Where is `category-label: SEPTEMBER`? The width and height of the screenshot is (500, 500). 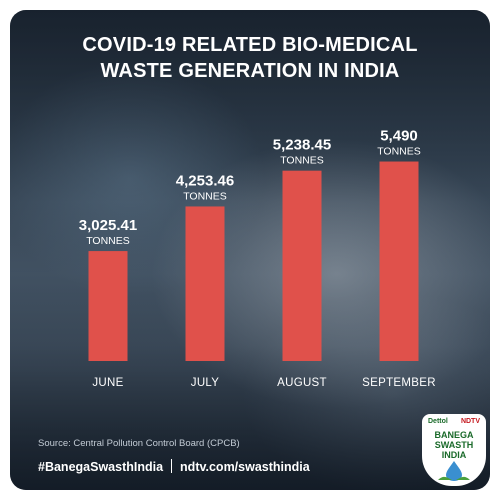 category-label: SEPTEMBER is located at coordinates (399, 383).